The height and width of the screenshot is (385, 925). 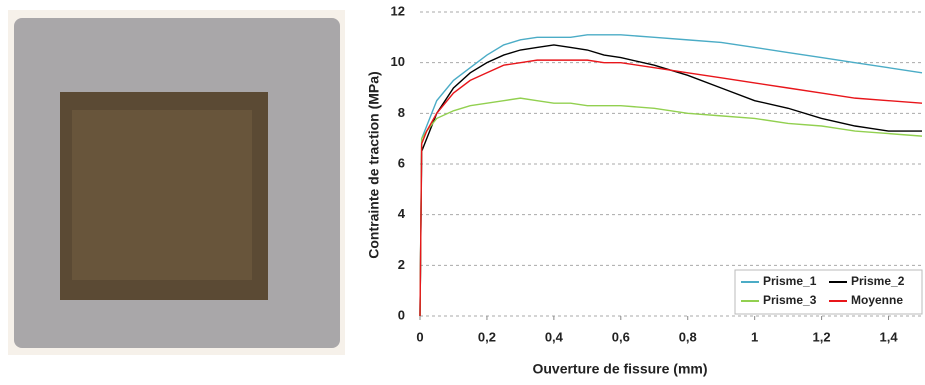 What do you see at coordinates (790, 281) in the screenshot?
I see `legend-label: Prisme_1` at bounding box center [790, 281].